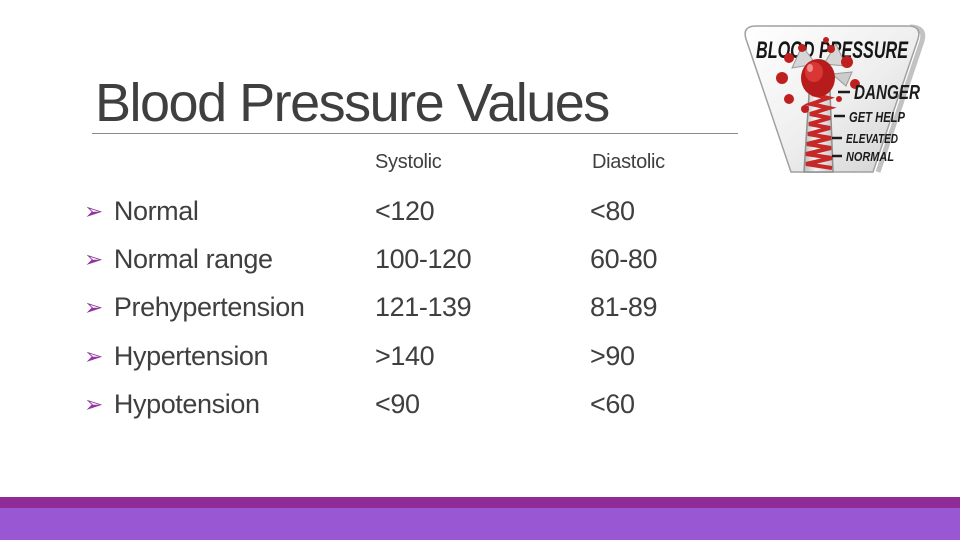 This screenshot has width=960, height=540. What do you see at coordinates (423, 259) in the screenshot?
I see `systolic-value: 100-120` at bounding box center [423, 259].